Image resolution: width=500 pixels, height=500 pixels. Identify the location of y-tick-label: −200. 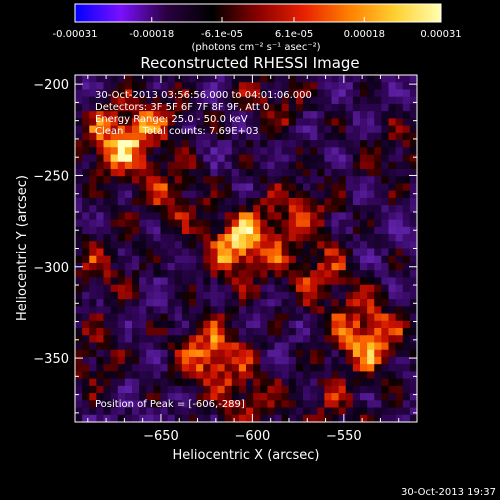
(51, 85).